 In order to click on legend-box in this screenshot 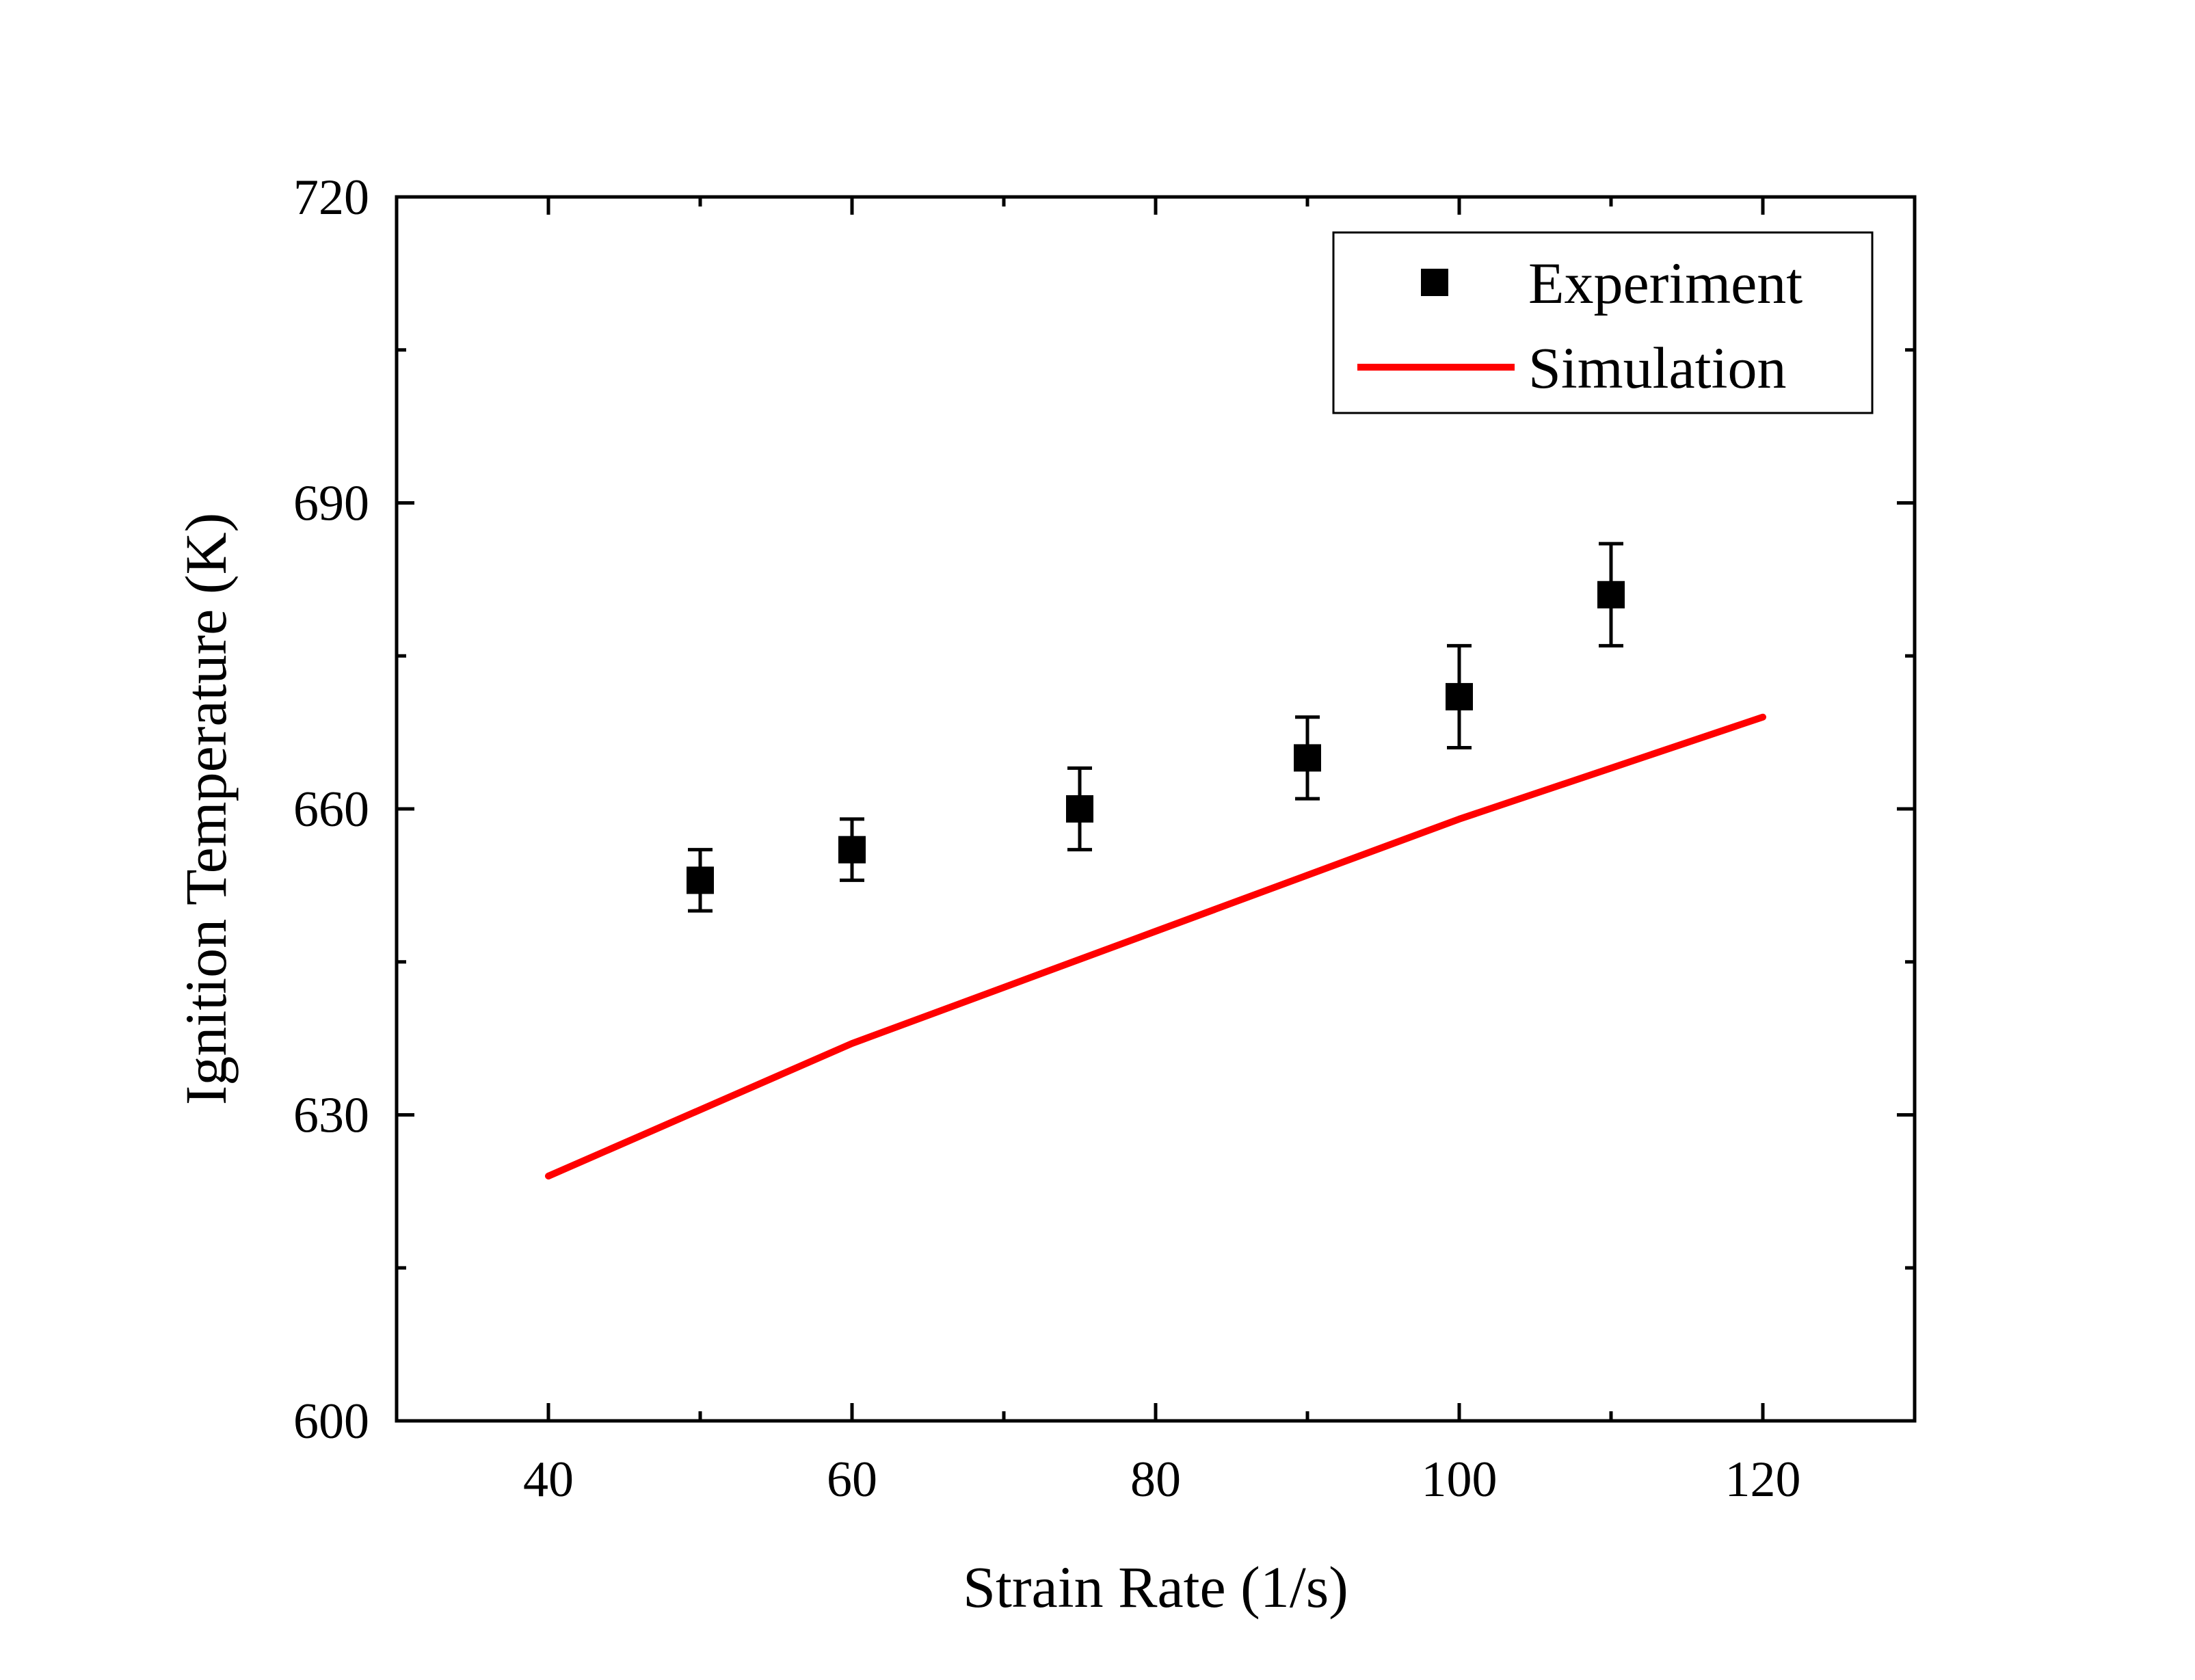, I will do `click(1603, 322)`.